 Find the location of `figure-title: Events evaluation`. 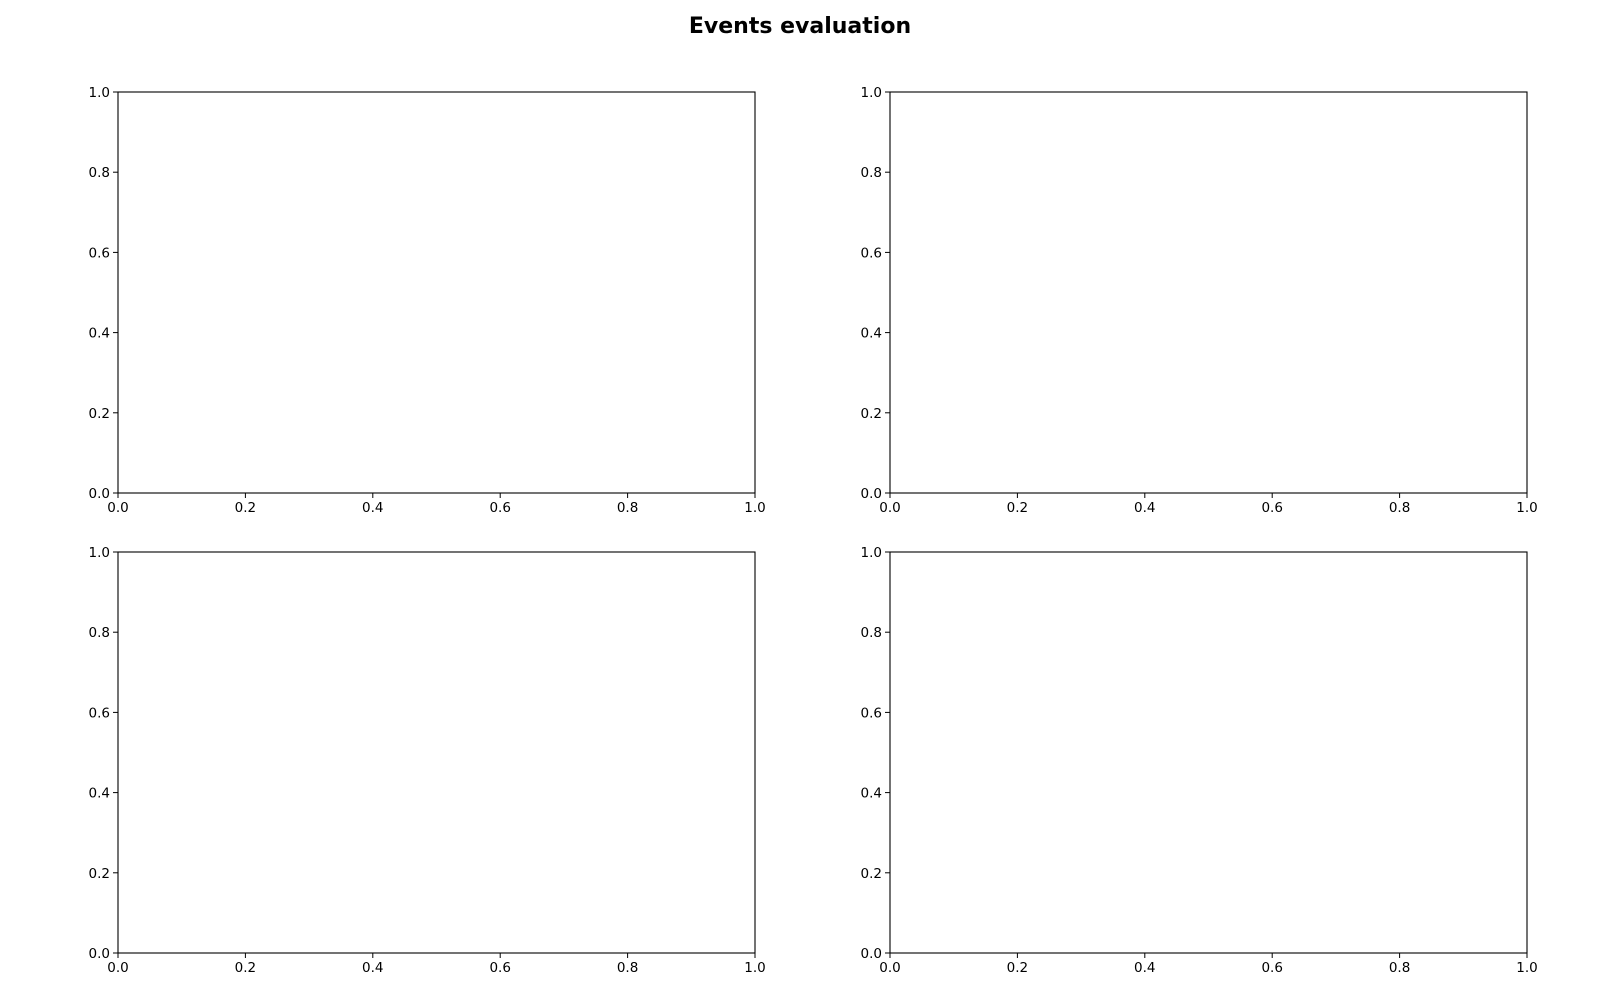

figure-title: Events evaluation is located at coordinates (800, 26).